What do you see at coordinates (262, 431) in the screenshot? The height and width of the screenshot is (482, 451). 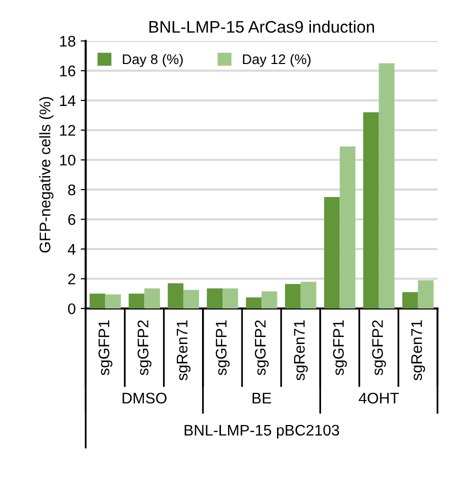 I see `x-axis-title: BNL-LMP-15 pBC2103` at bounding box center [262, 431].